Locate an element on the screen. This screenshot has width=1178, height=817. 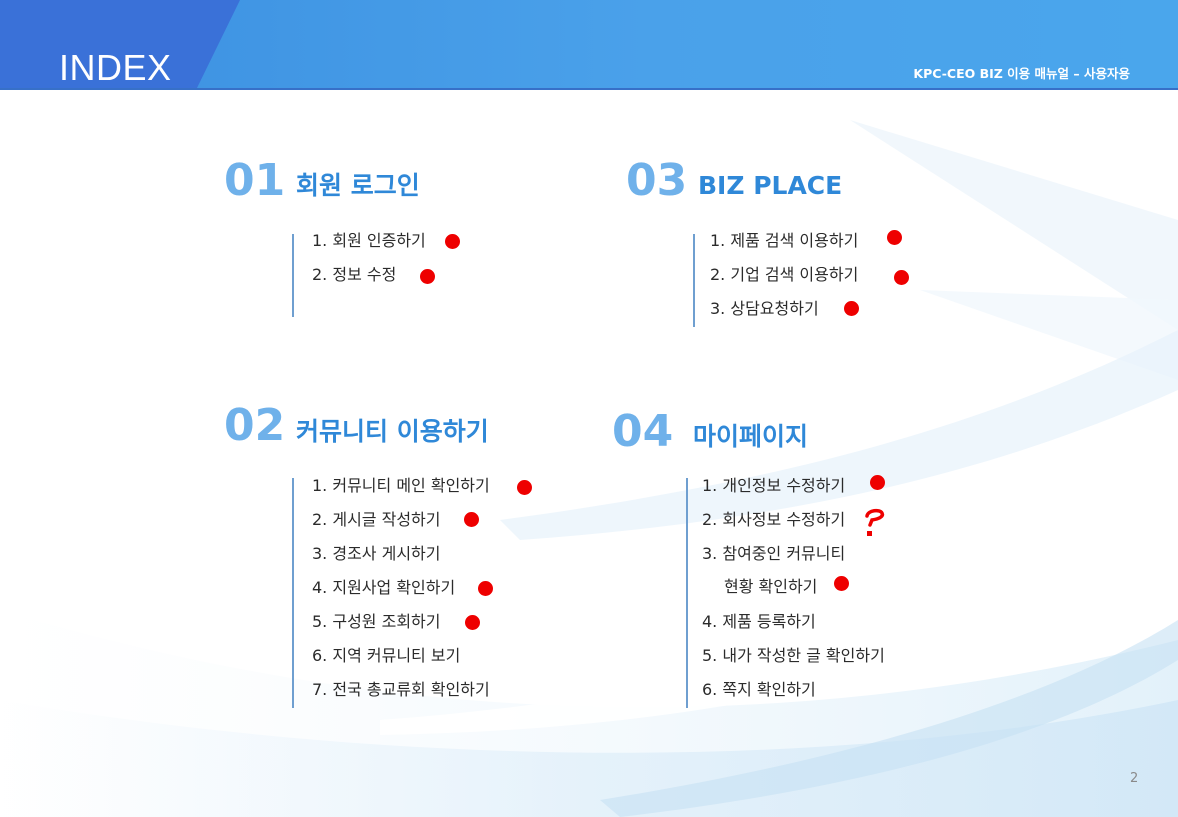
toc-item: 5. 구성원 조회하기 is located at coordinates (376, 621).